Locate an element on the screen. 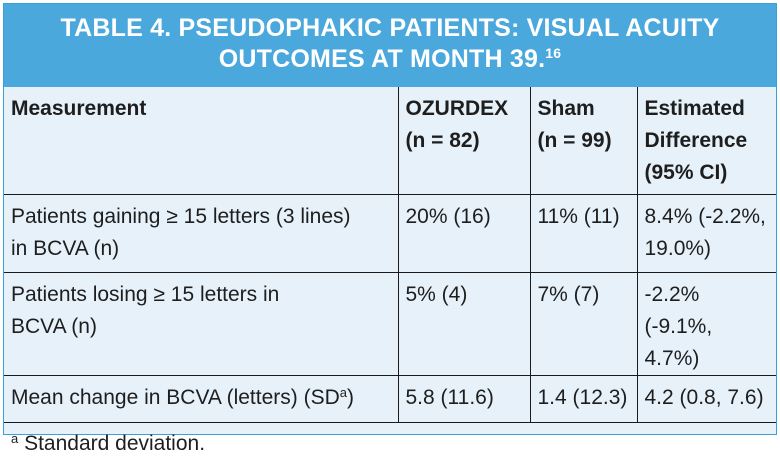  header-measurement: Measurement is located at coordinates (201, 141).